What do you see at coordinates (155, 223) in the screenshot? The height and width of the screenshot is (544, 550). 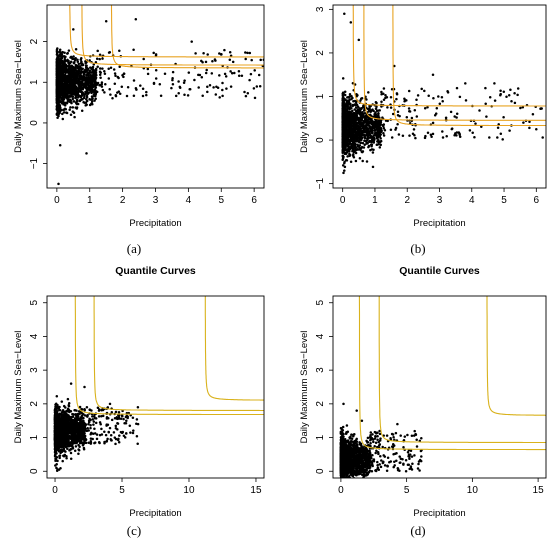 I see `x-axis-label: Precipitation` at bounding box center [155, 223].